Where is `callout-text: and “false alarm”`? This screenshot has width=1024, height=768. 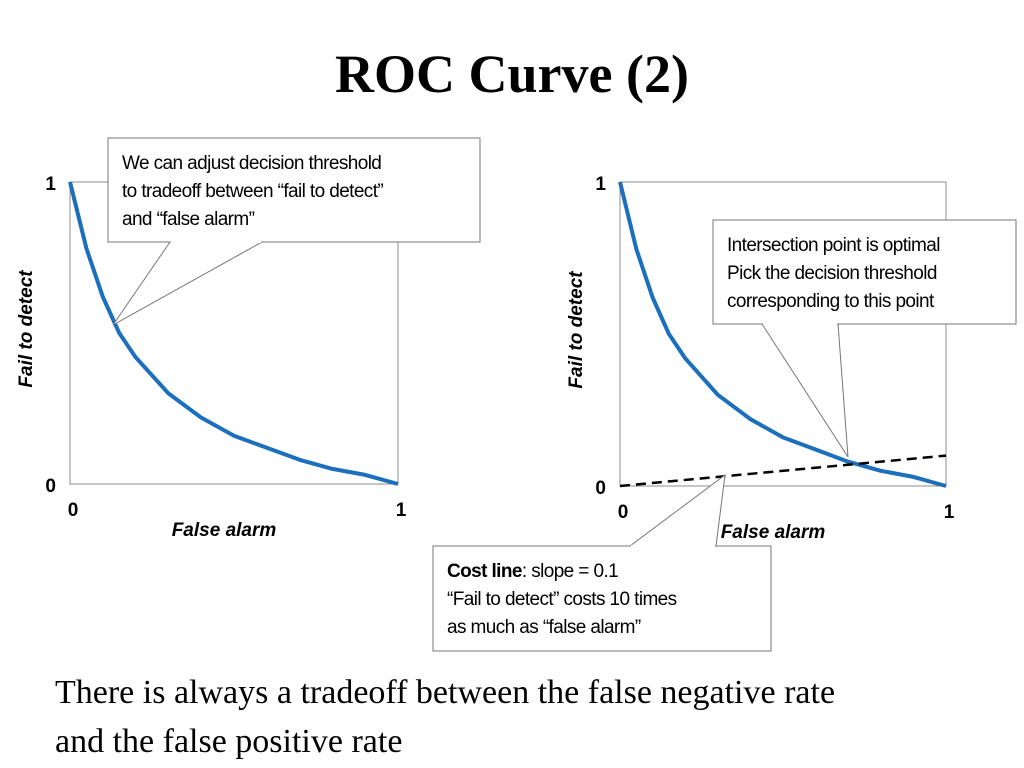 callout-text: and “false alarm” is located at coordinates (188, 219).